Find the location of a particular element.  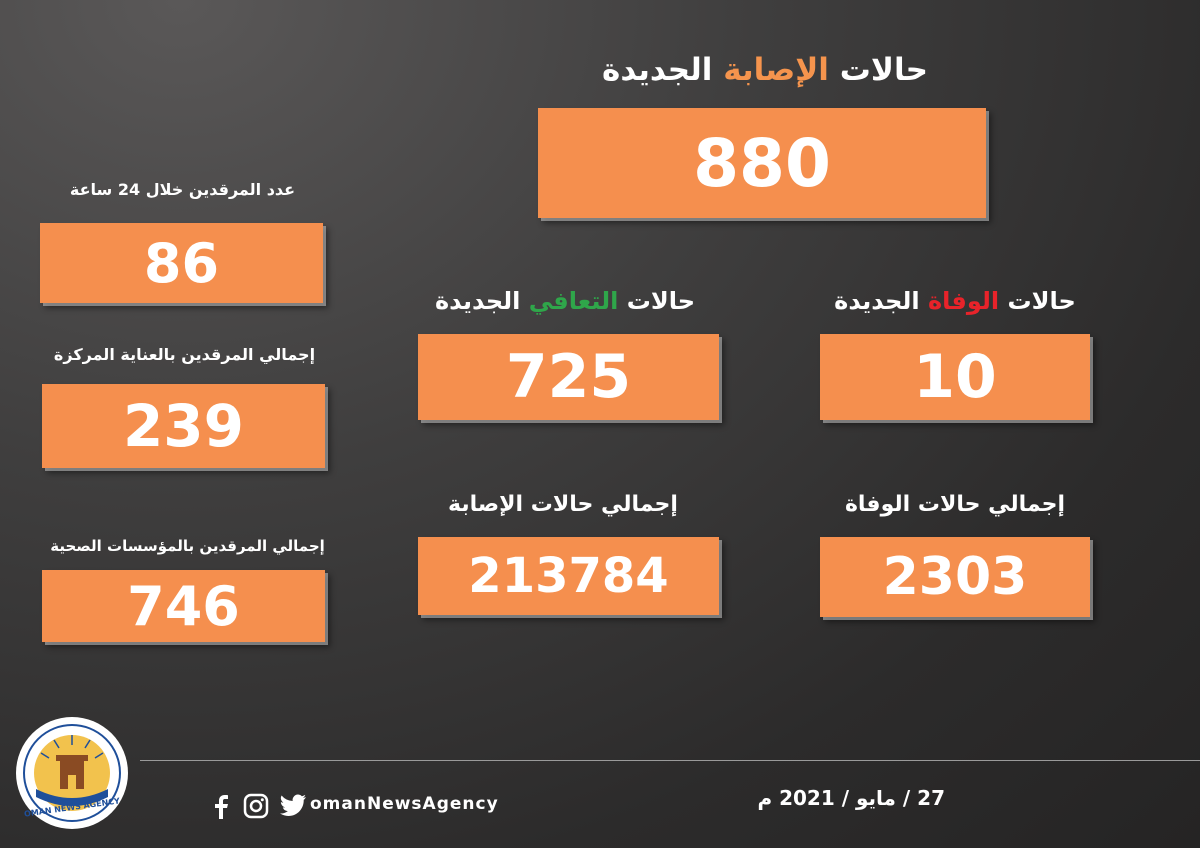

new-deaths-title-highlight: الوفاة is located at coordinates (963, 301).